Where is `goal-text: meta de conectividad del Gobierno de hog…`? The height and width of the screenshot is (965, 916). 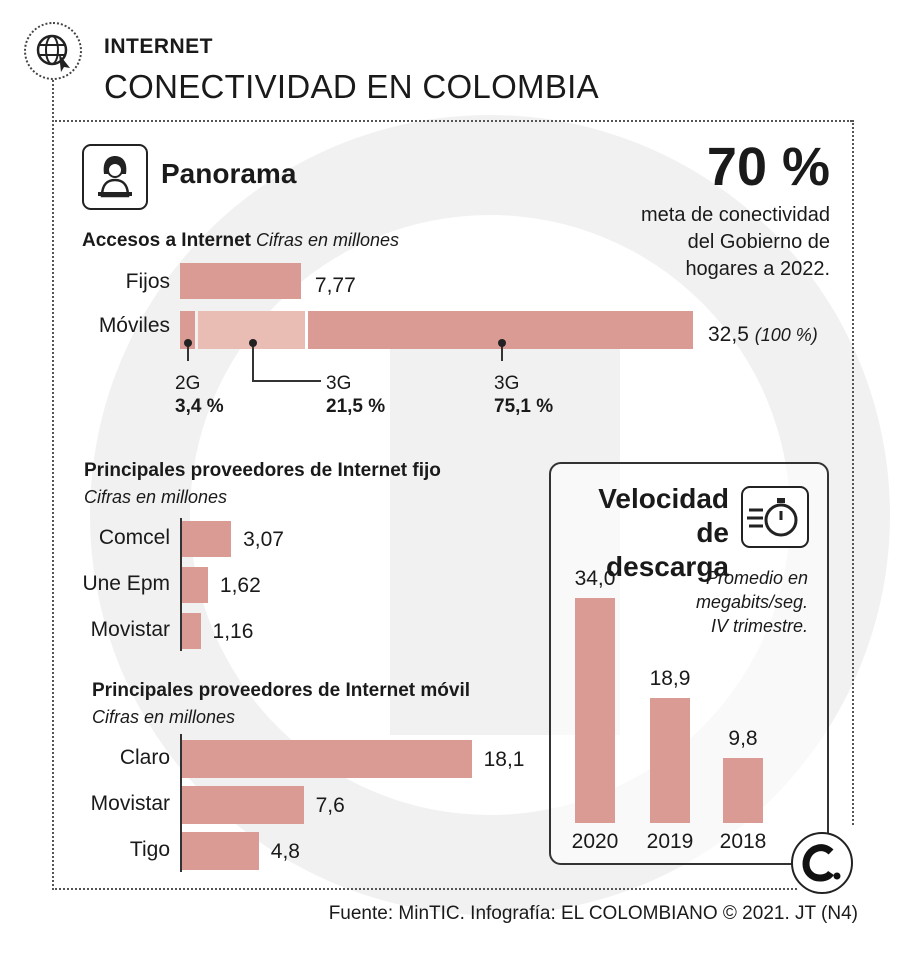
goal-text: meta de conectividad del Gobierno de hog… is located at coordinates (715, 242).